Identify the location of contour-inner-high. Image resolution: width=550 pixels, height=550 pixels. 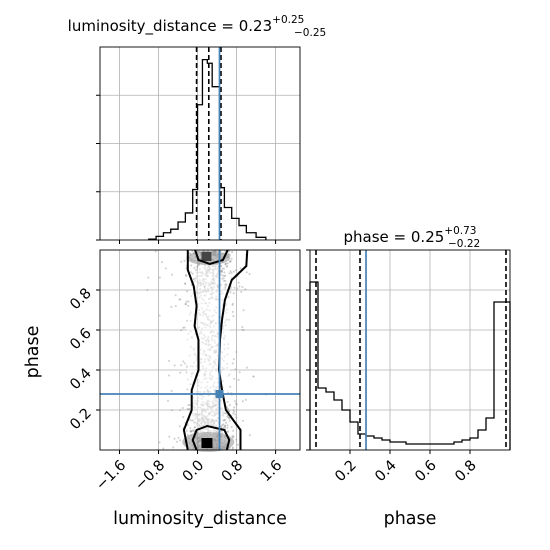
(211, 257).